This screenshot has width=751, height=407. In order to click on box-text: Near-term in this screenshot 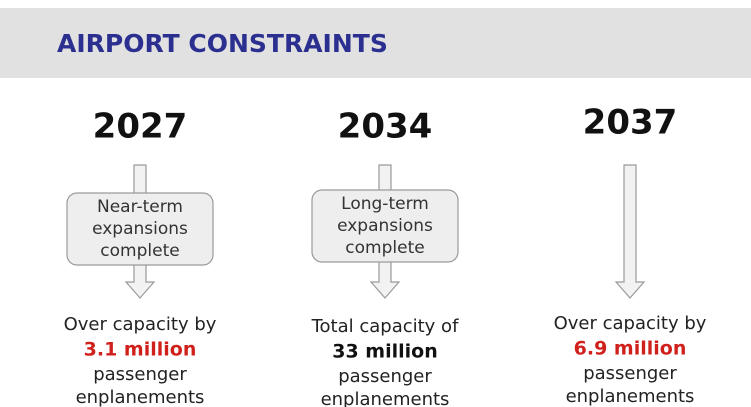, I will do `click(140, 207)`.